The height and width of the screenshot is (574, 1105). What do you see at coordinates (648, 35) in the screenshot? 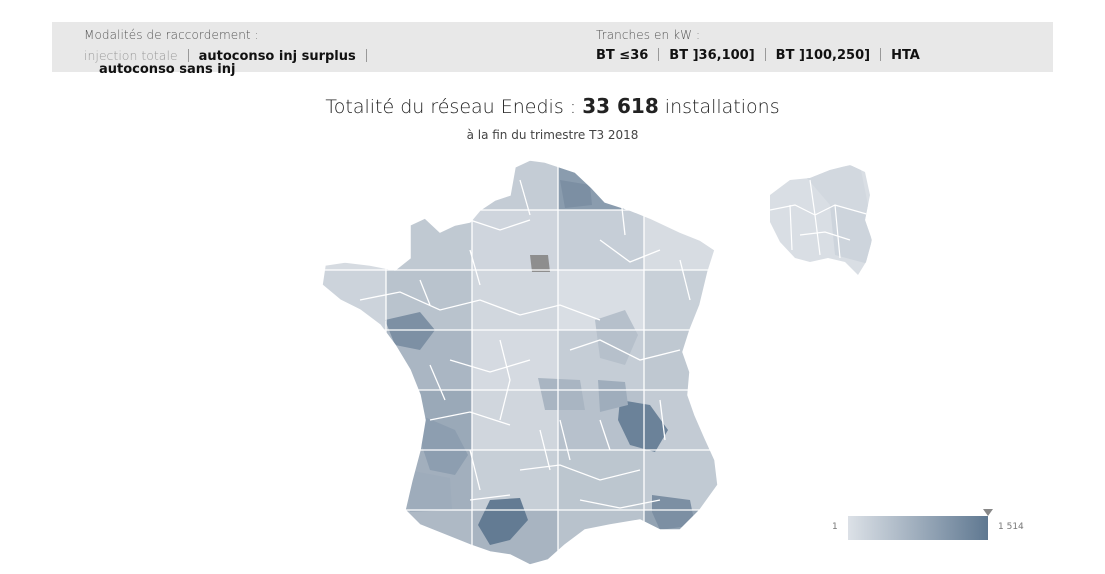
I see `tranches-label: Tranches en kW :` at bounding box center [648, 35].